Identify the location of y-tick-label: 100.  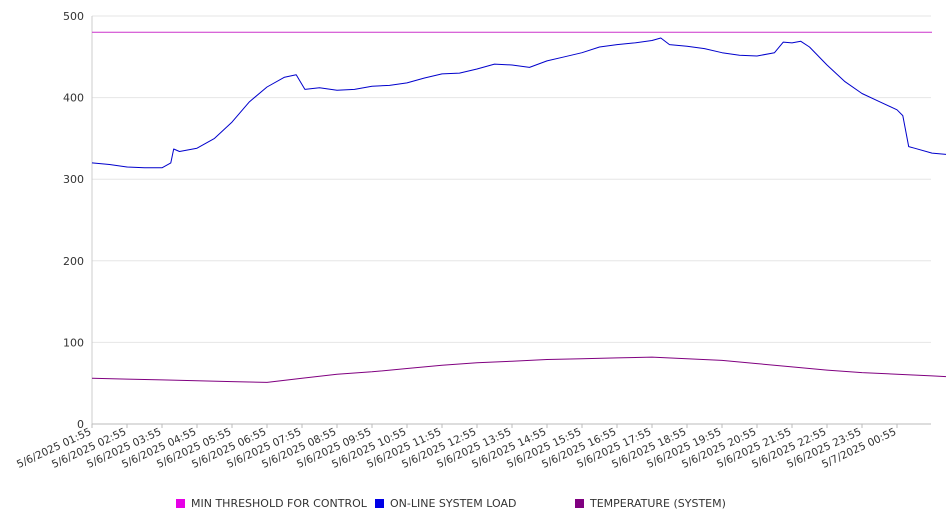
(73, 342).